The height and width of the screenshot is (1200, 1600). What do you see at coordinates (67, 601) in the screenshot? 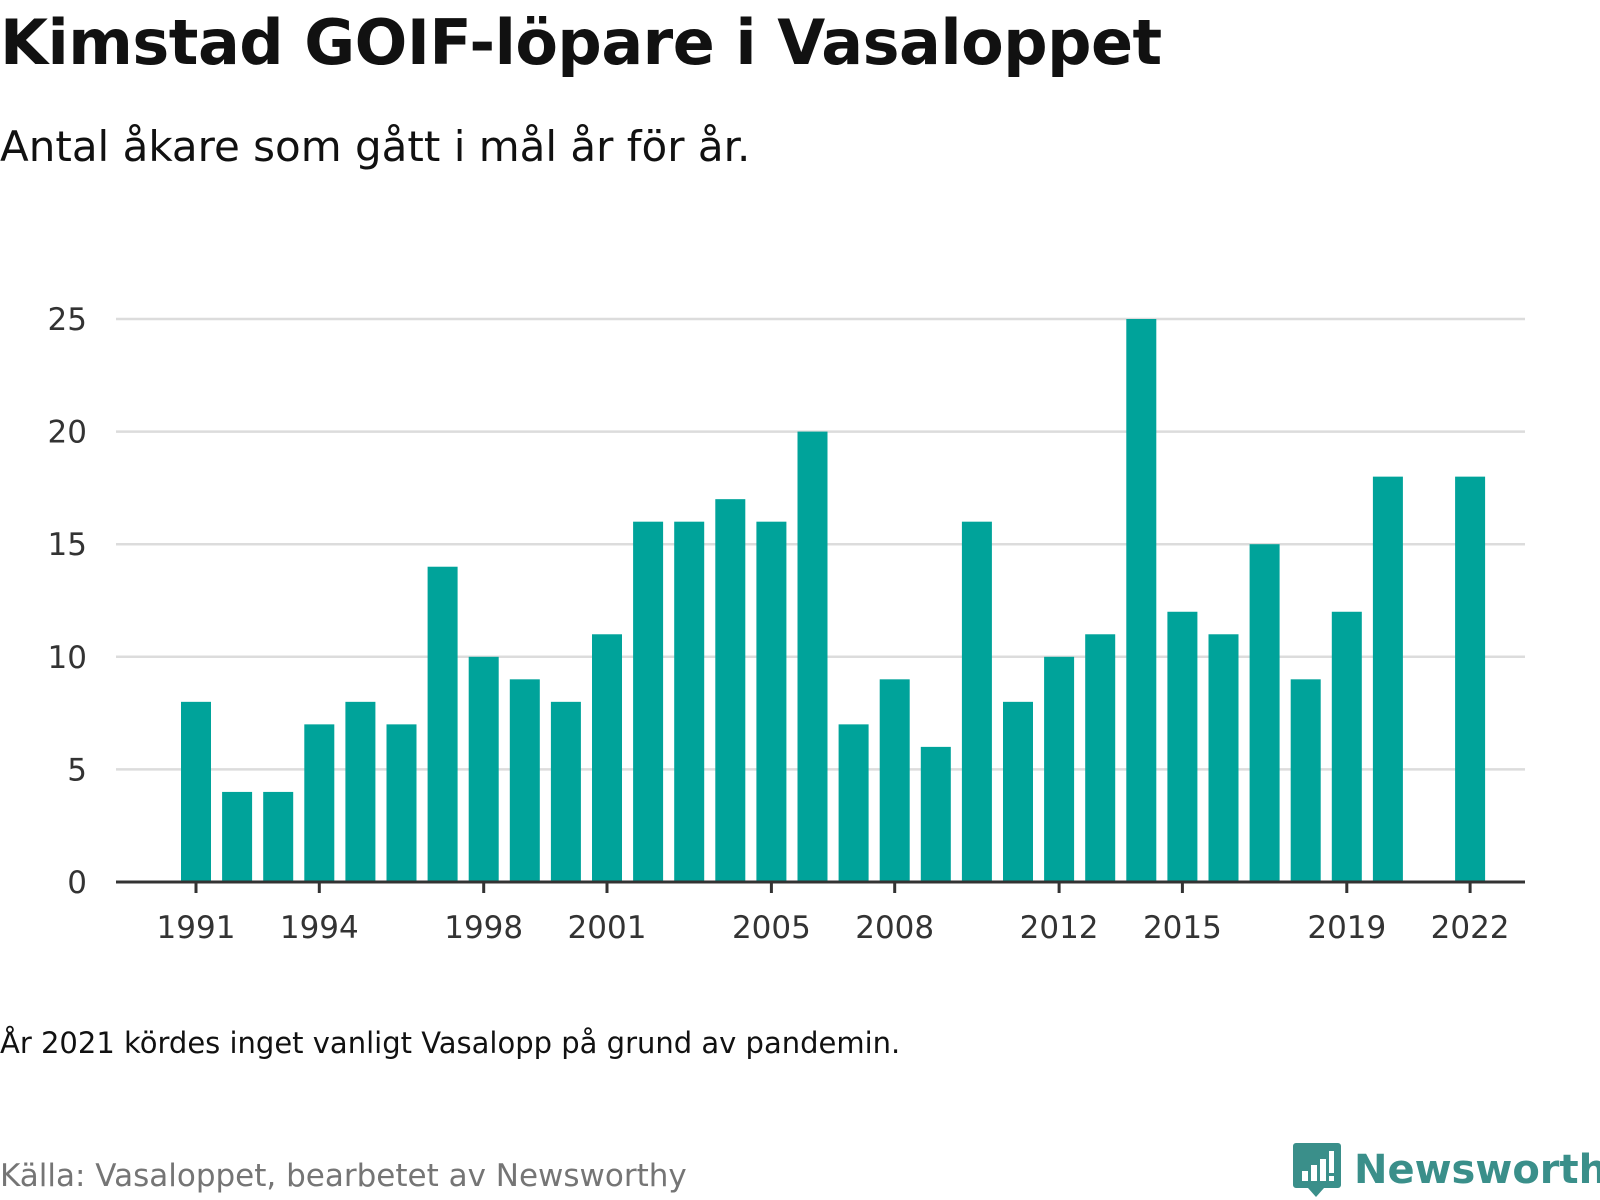
I see `y-axis-ticks: 0 5 10 15 20 25` at bounding box center [67, 601].